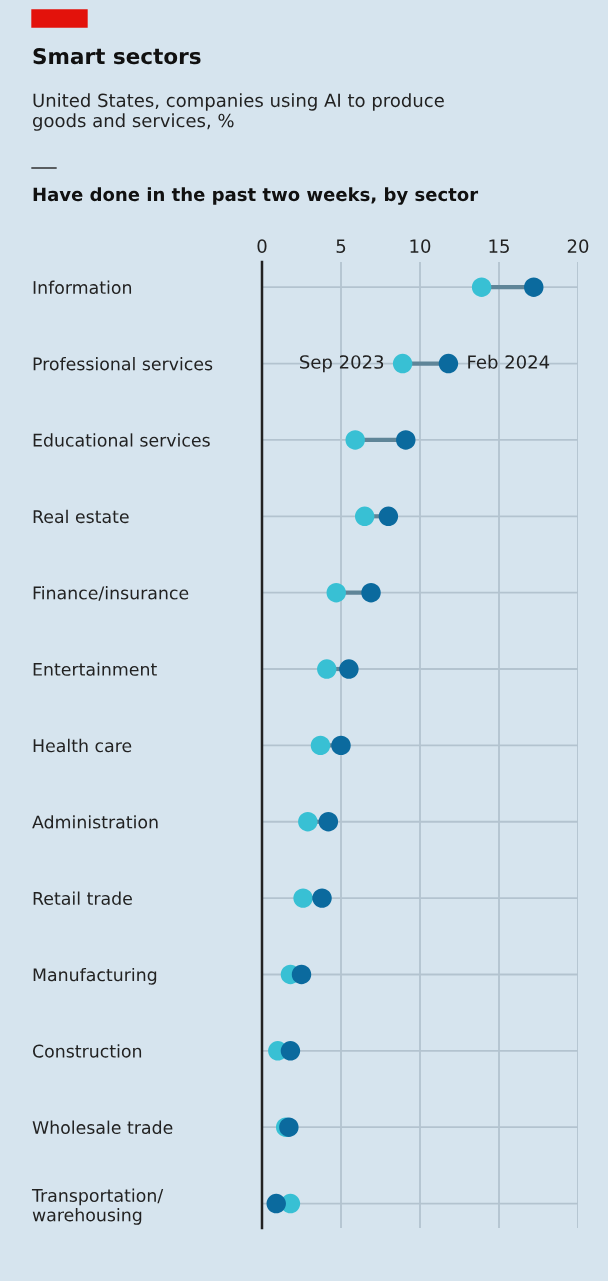  I want to click on y-tick-label: Transportation/ warehousing, so click(97, 1206).